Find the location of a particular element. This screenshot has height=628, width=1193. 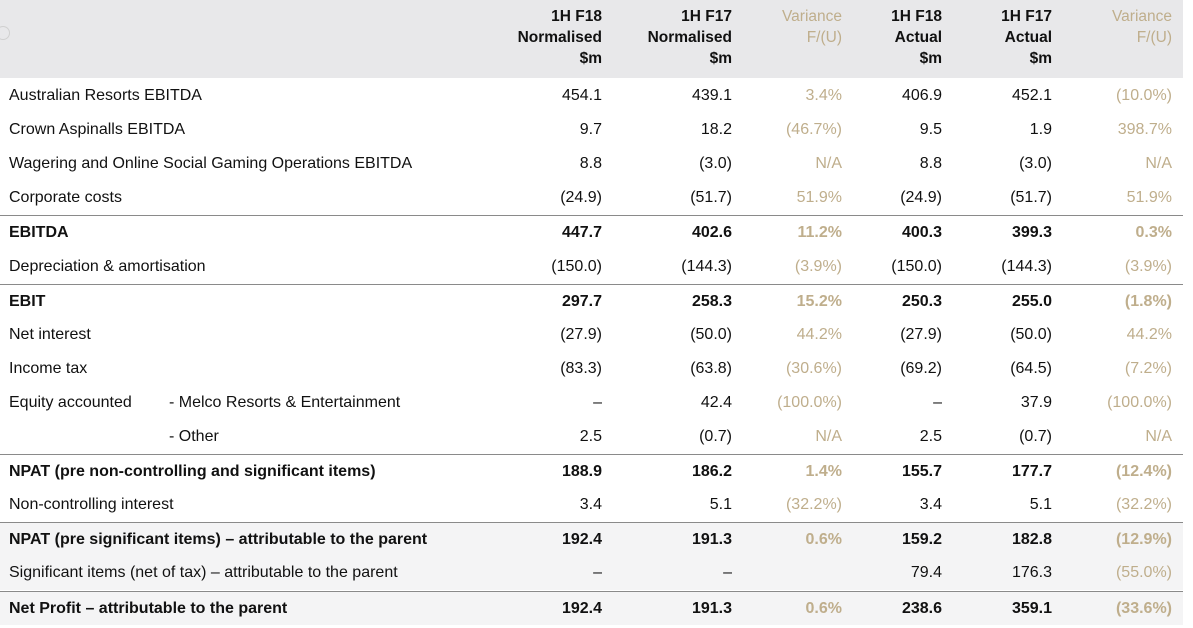

cell-f17-normalised: 42.4 is located at coordinates (716, 402).